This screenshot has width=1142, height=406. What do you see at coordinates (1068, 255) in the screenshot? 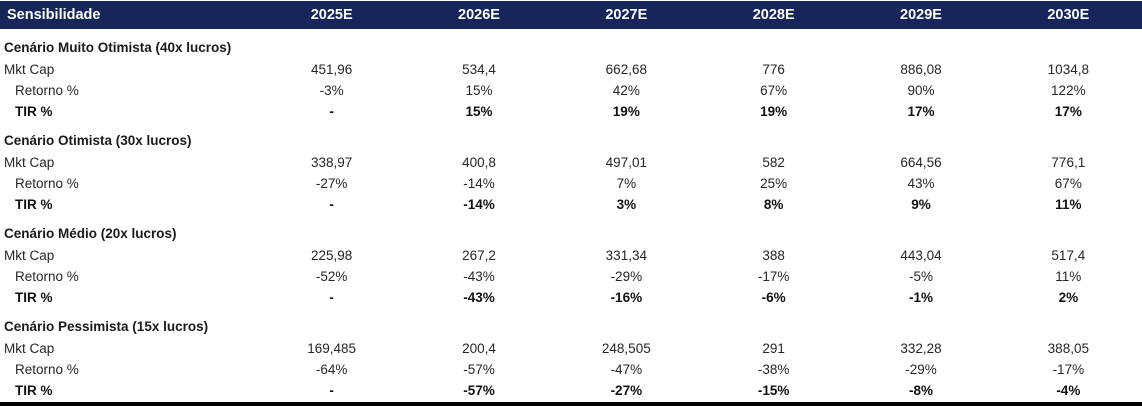
I see `cell-value: 517,4` at bounding box center [1068, 255].